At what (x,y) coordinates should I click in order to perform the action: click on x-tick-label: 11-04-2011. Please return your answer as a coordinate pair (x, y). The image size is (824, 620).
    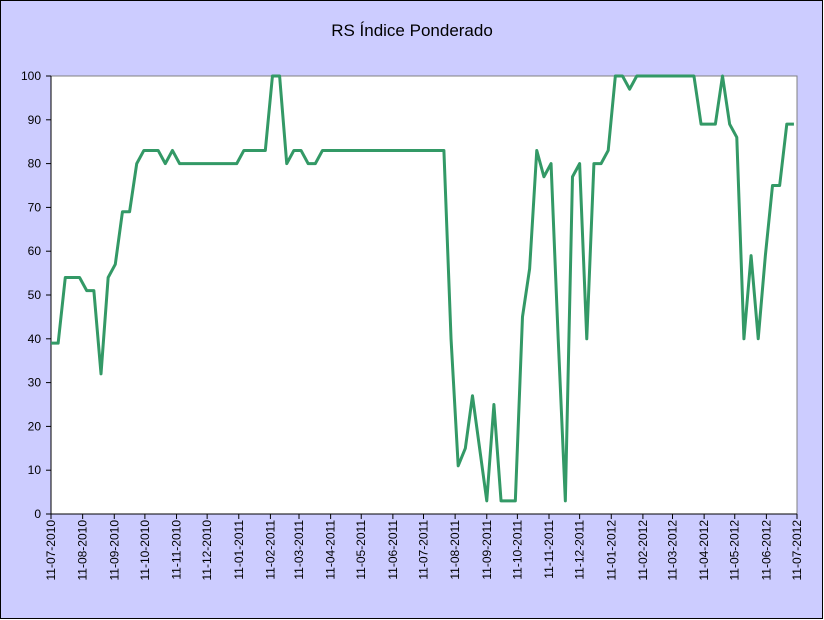
    Looking at the image, I should click on (331, 550).